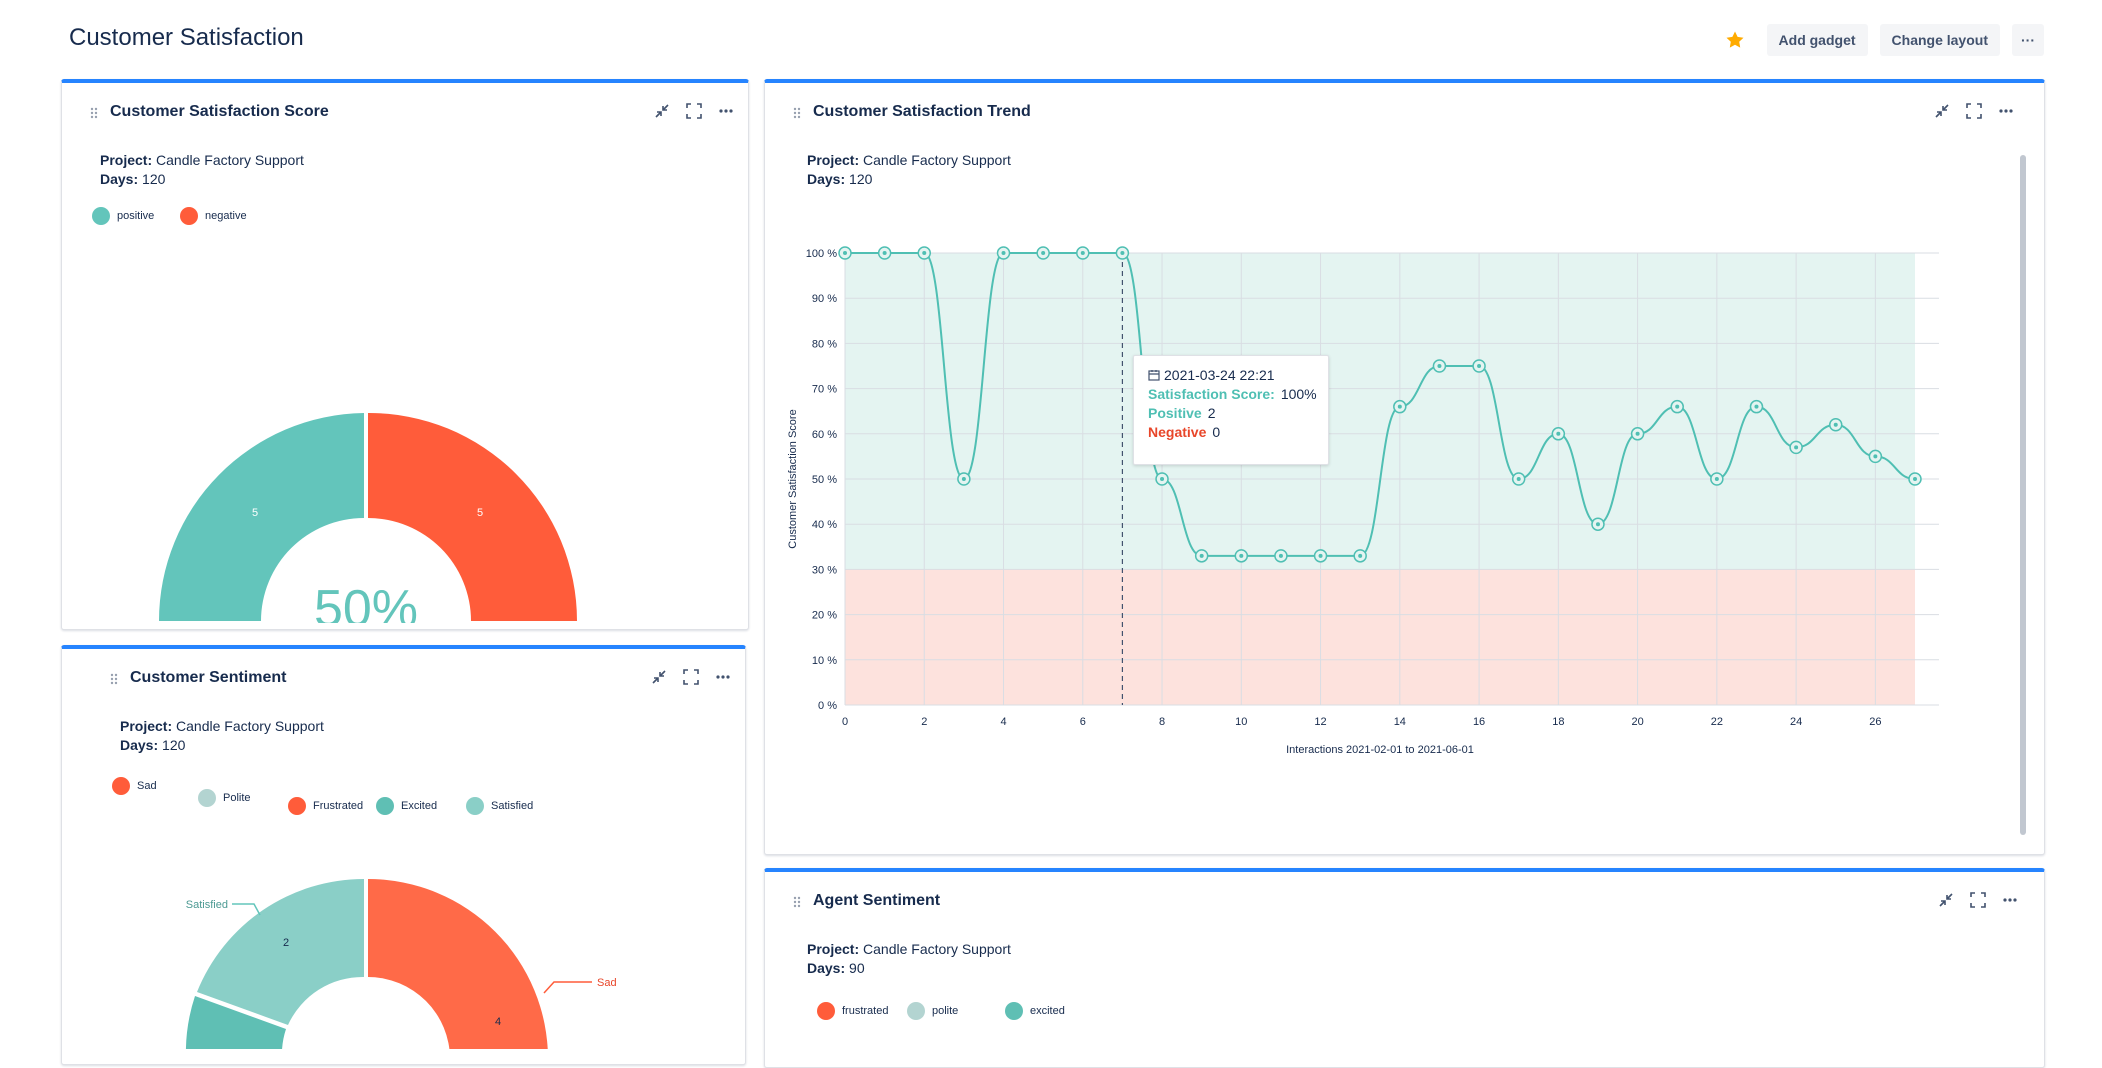 The height and width of the screenshot is (1068, 2102). What do you see at coordinates (154, 179) in the screenshot?
I see `days-value: 120` at bounding box center [154, 179].